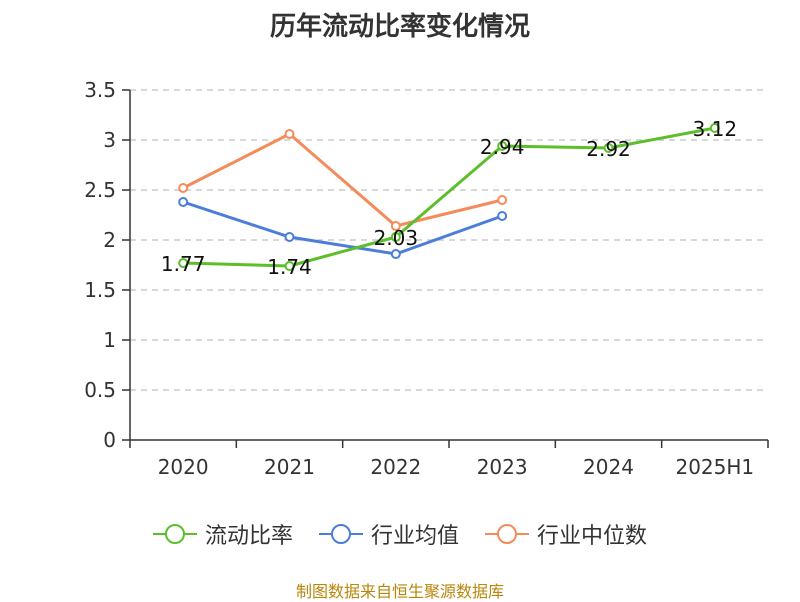 Image resolution: width=800 pixels, height=602 pixels. Describe the element at coordinates (608, 467) in the screenshot. I see `x-tick-label: 2024` at that location.